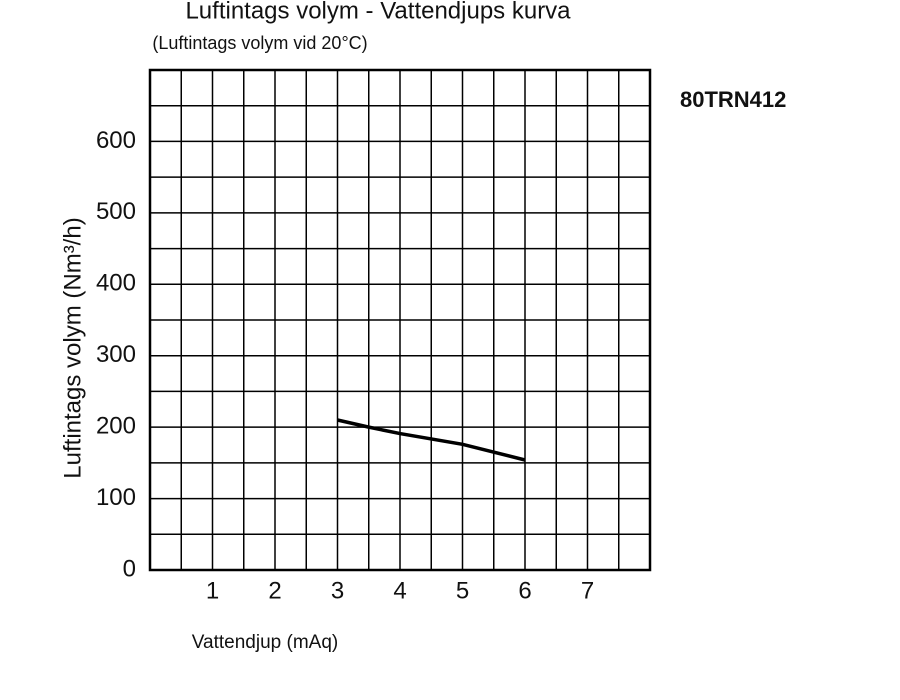 The height and width of the screenshot is (700, 900). Describe the element at coordinates (733, 99) in the screenshot. I see `model-annotation: 80TRN412` at that location.